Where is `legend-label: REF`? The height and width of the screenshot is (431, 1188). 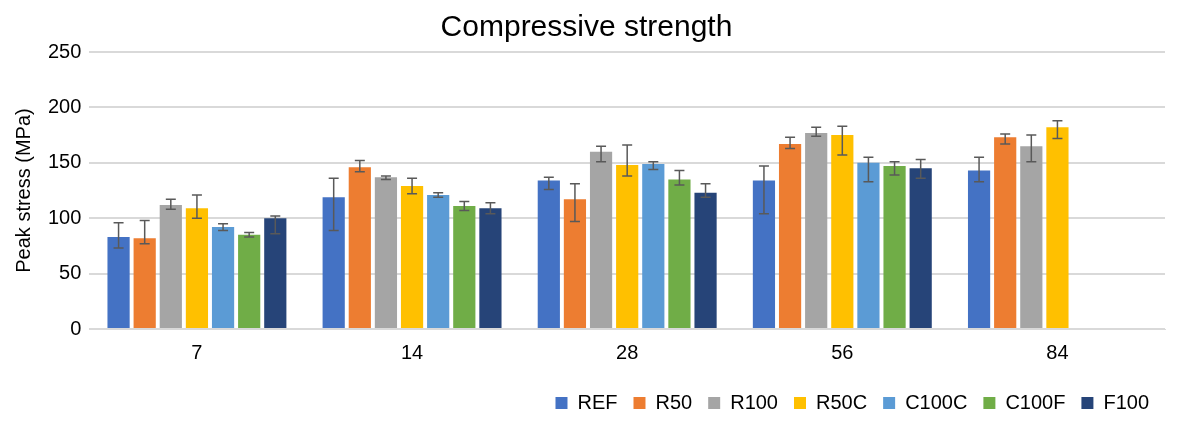 legend-label: REF is located at coordinates (597, 401).